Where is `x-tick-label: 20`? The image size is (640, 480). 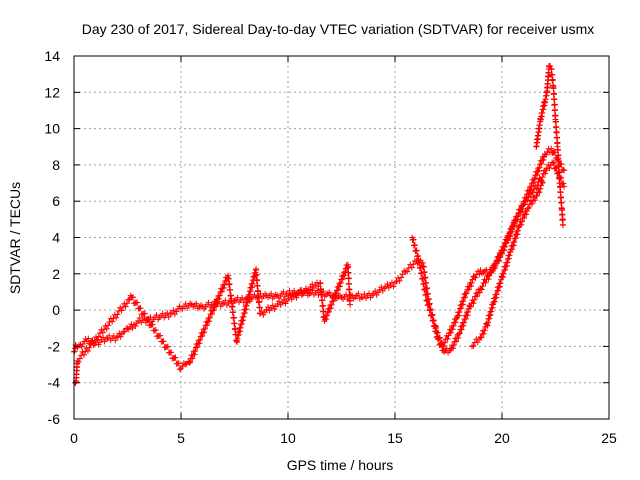
x-tick-label: 20 is located at coordinates (502, 438).